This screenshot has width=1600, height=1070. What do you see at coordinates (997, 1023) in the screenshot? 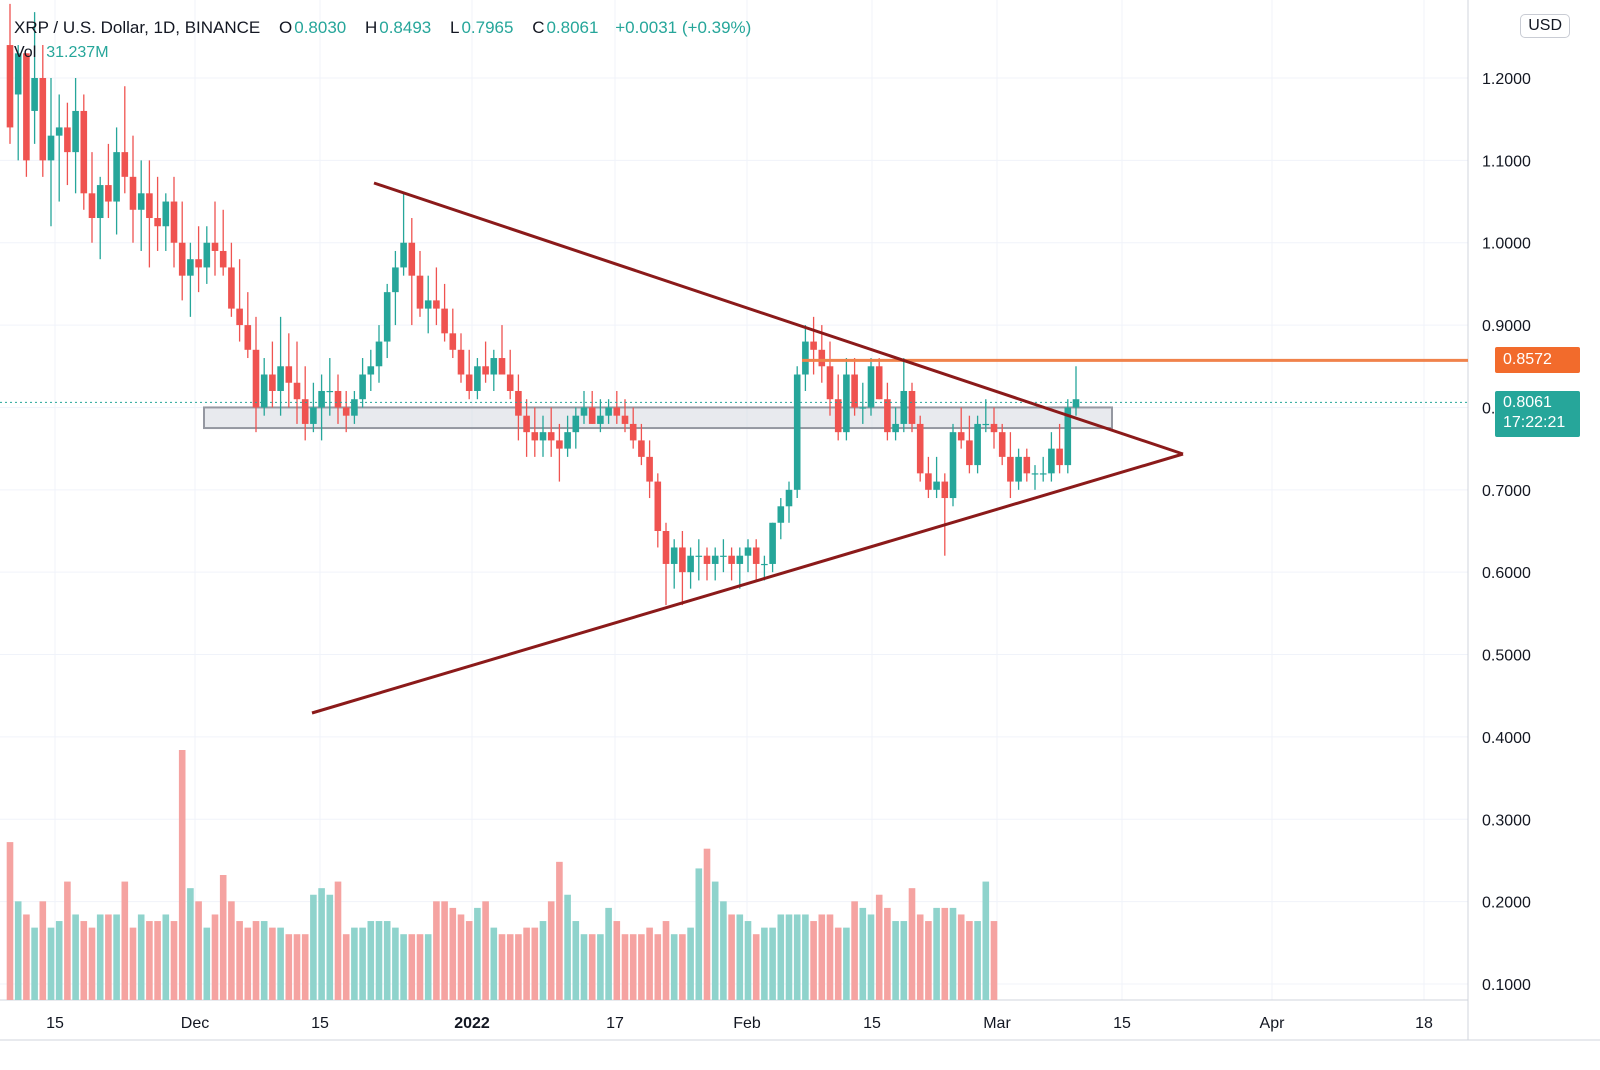
I see `x-tick-label: Mar` at bounding box center [997, 1023].